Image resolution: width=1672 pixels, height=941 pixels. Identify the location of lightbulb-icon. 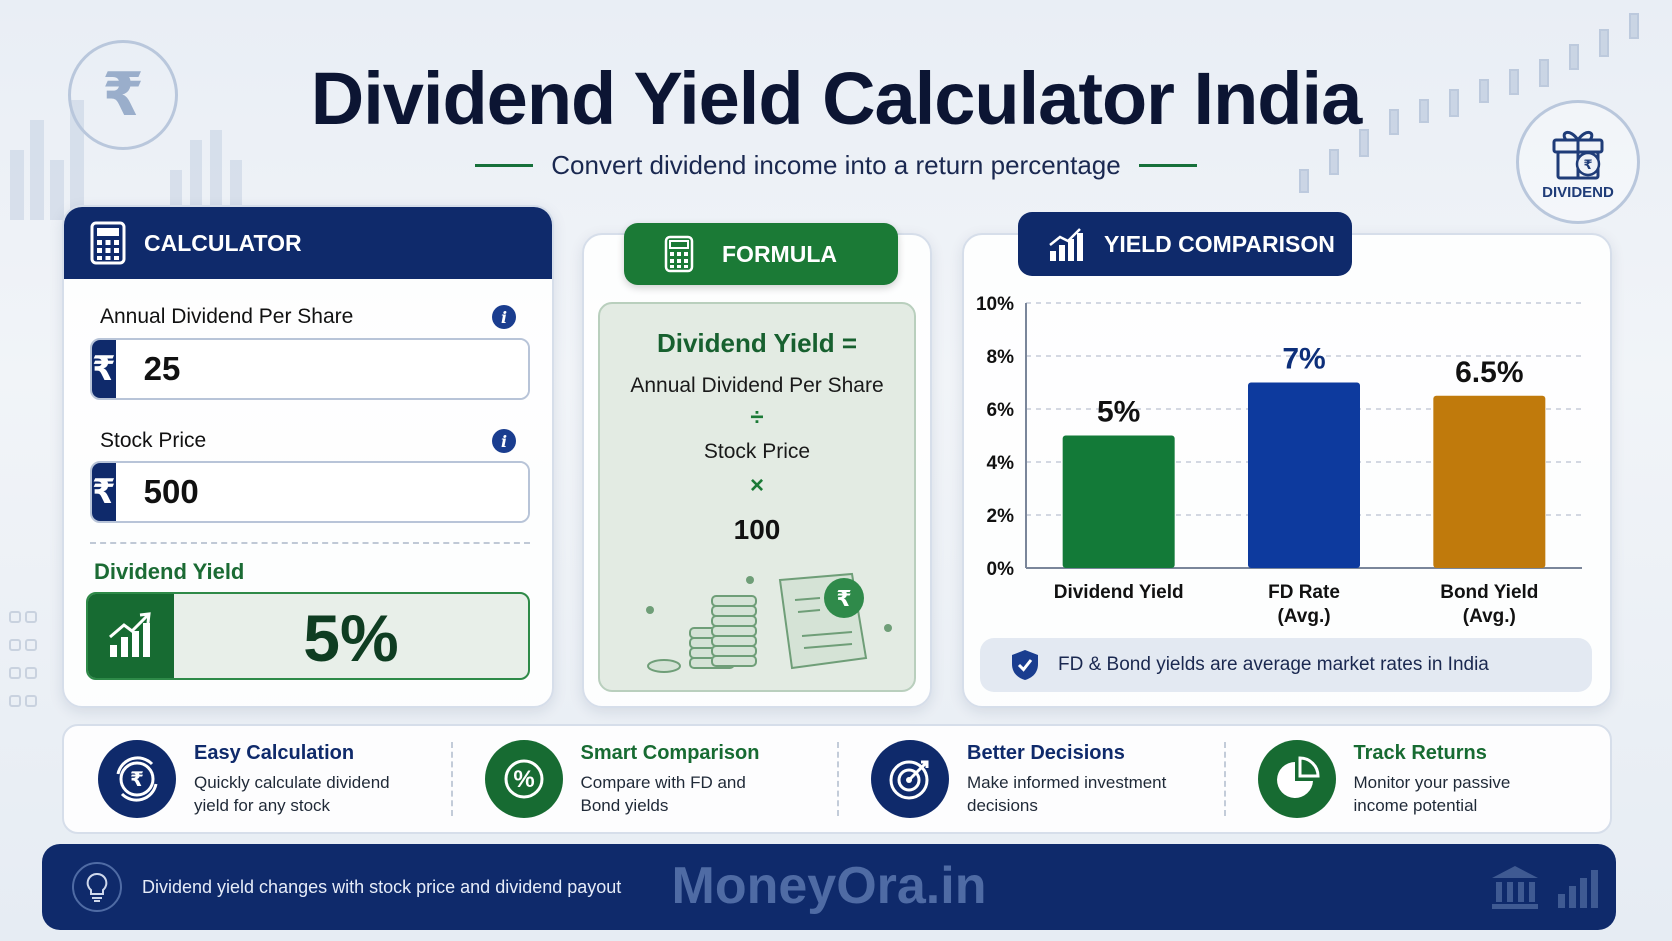
(97, 887).